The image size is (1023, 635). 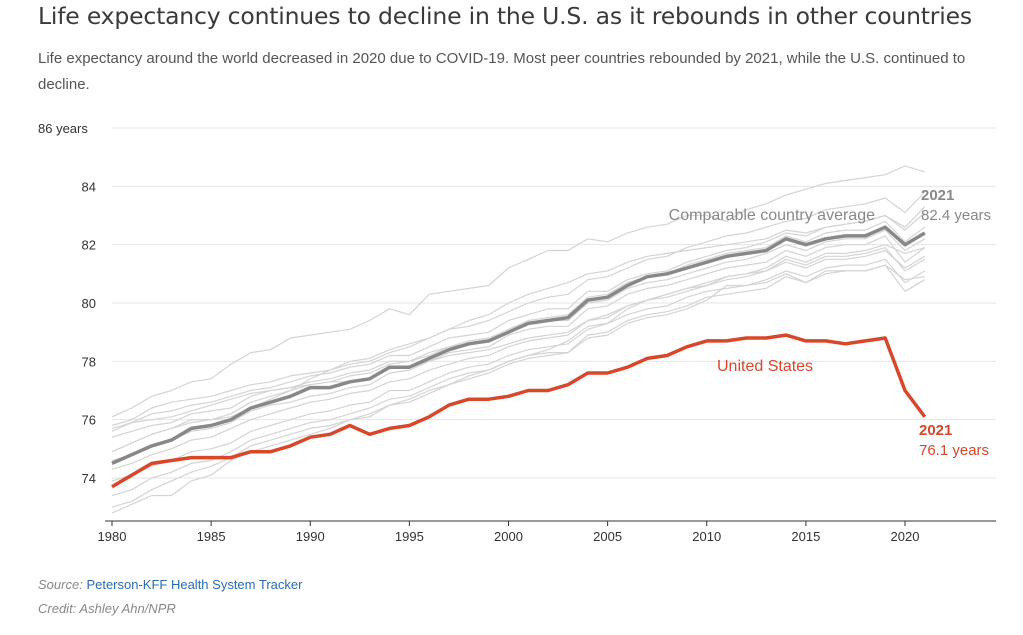 I want to click on y-tick-label-84: 84, so click(x=89, y=186).